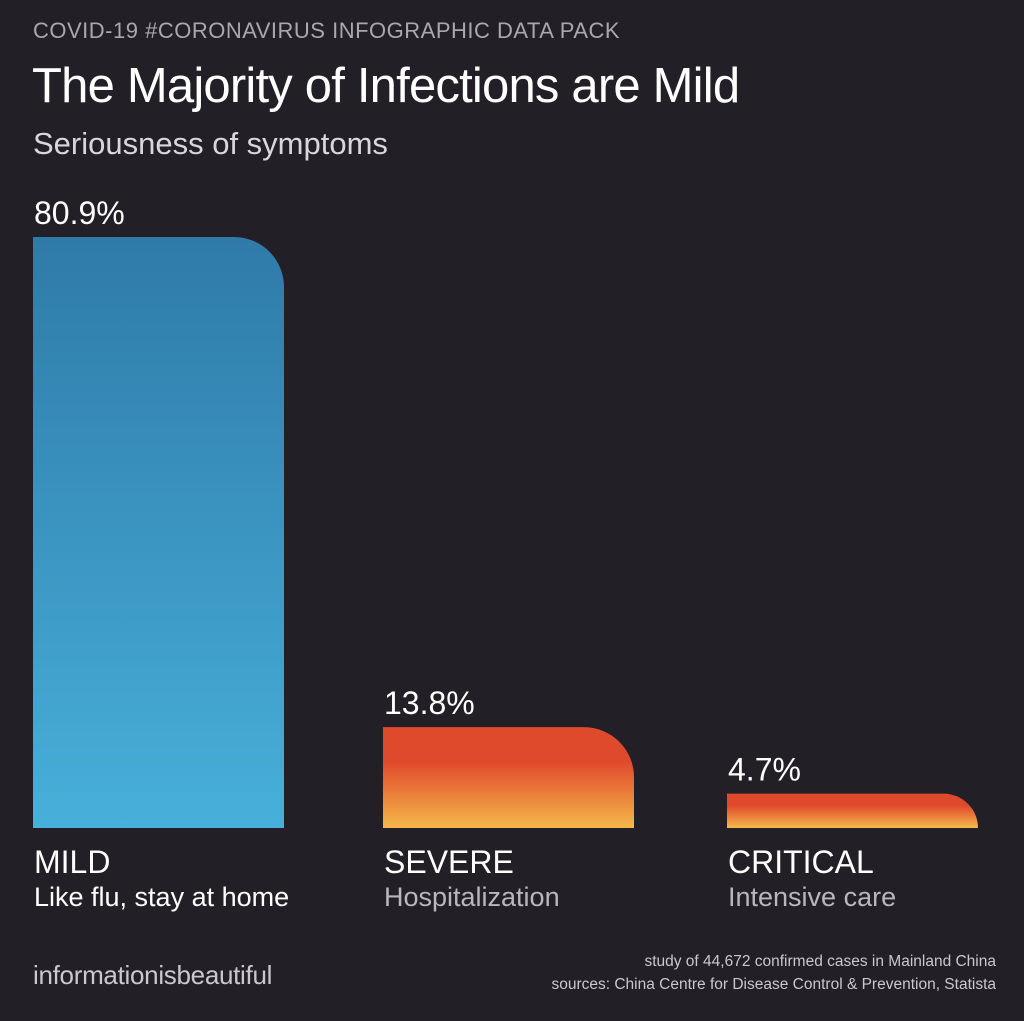 The image size is (1024, 1021). I want to click on bar-severe, so click(508, 777).